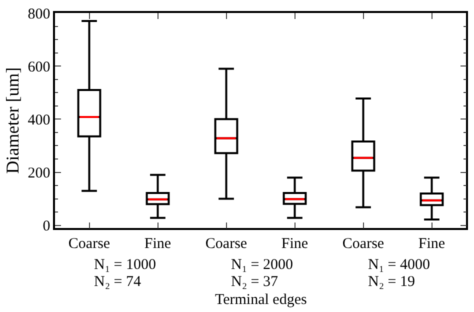 The image size is (474, 312). What do you see at coordinates (261, 300) in the screenshot?
I see `x-axis-title: Terminal edges` at bounding box center [261, 300].